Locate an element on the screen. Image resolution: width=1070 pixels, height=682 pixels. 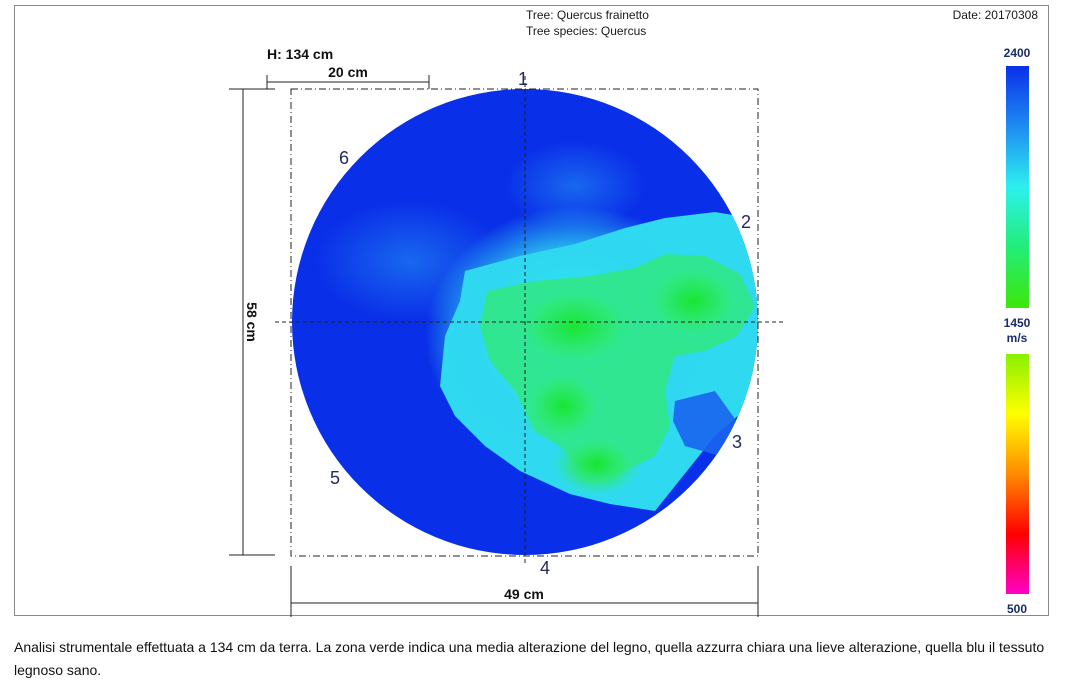
sound-wood-intrusion is located at coordinates (706, 423).